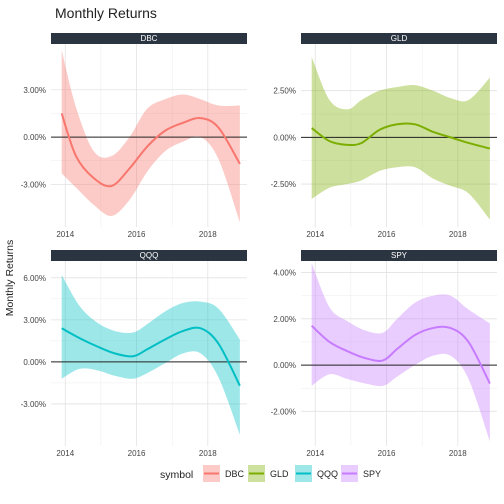 The image size is (504, 504). What do you see at coordinates (283, 411) in the screenshot?
I see `y-tick-label: -2.00%` at bounding box center [283, 411].